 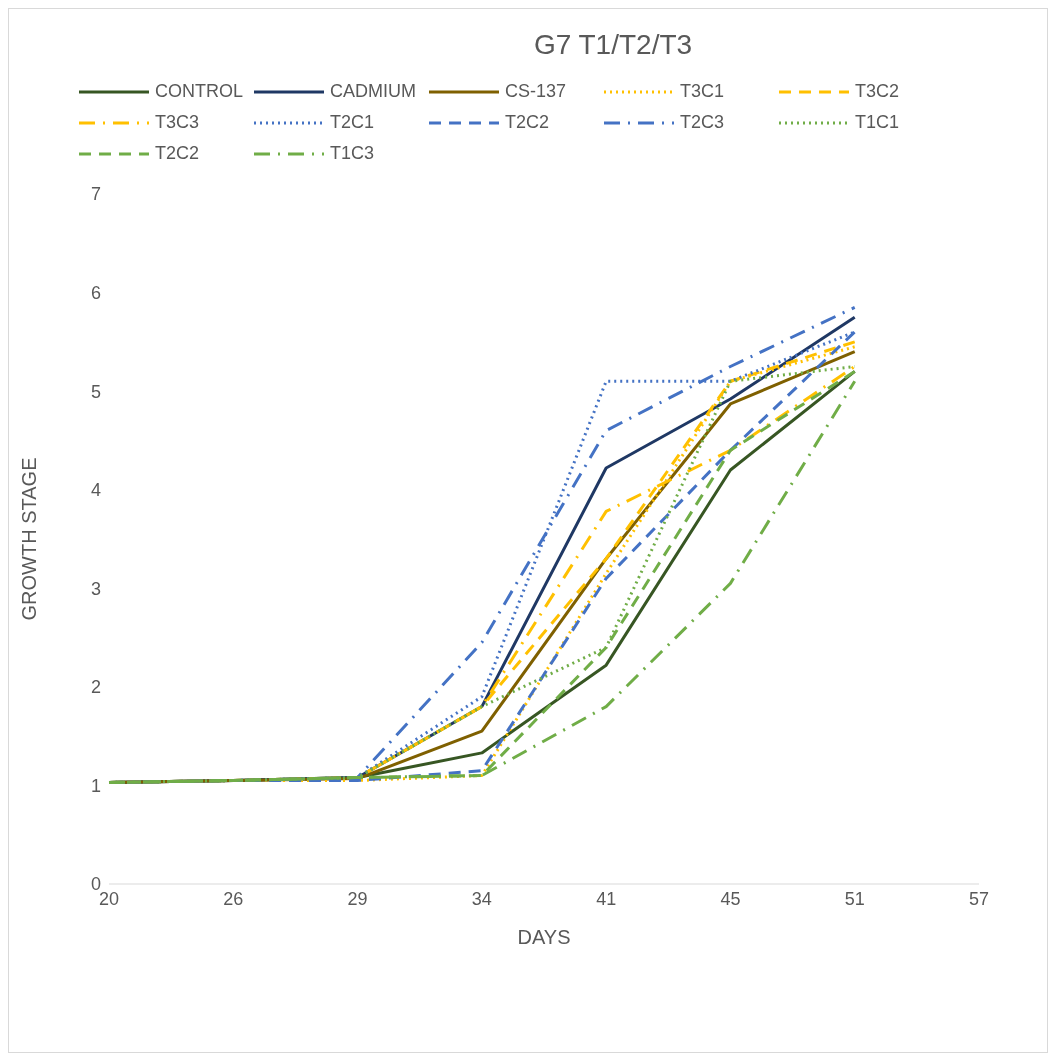 I want to click on legend-label: T1C3, so click(x=352, y=153).